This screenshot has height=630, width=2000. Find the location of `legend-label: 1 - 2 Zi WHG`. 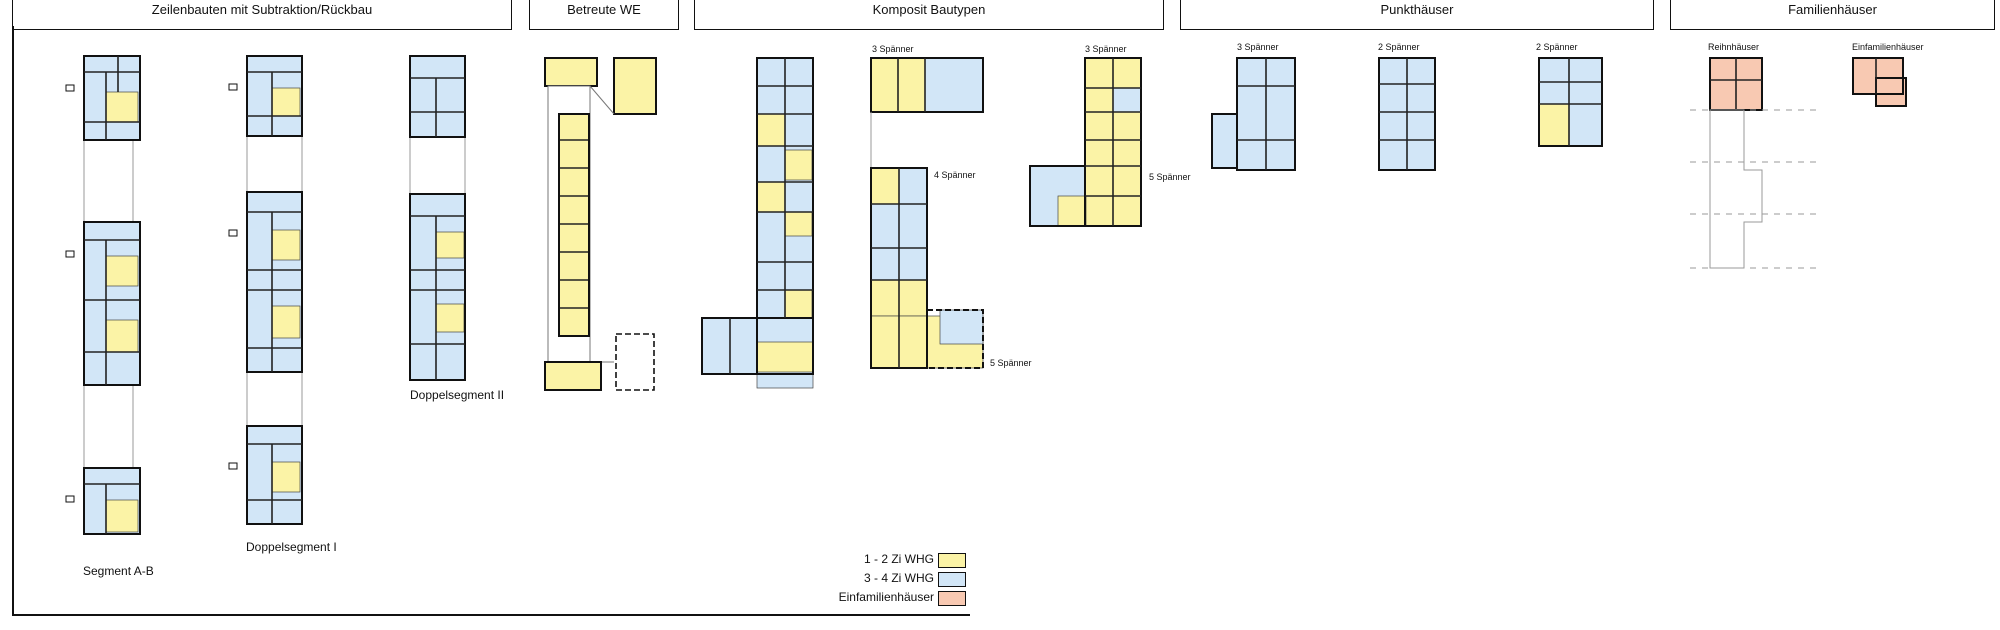

legend-label: 1 - 2 Zi WHG is located at coordinates (898, 559).